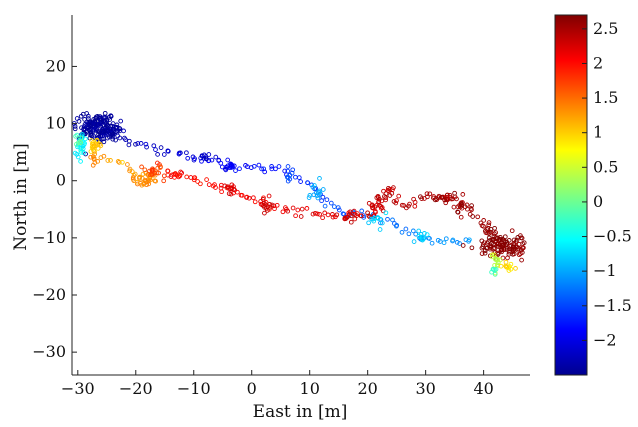 The height and width of the screenshot is (427, 638). I want to click on x-tick-label: −20, so click(136, 388).